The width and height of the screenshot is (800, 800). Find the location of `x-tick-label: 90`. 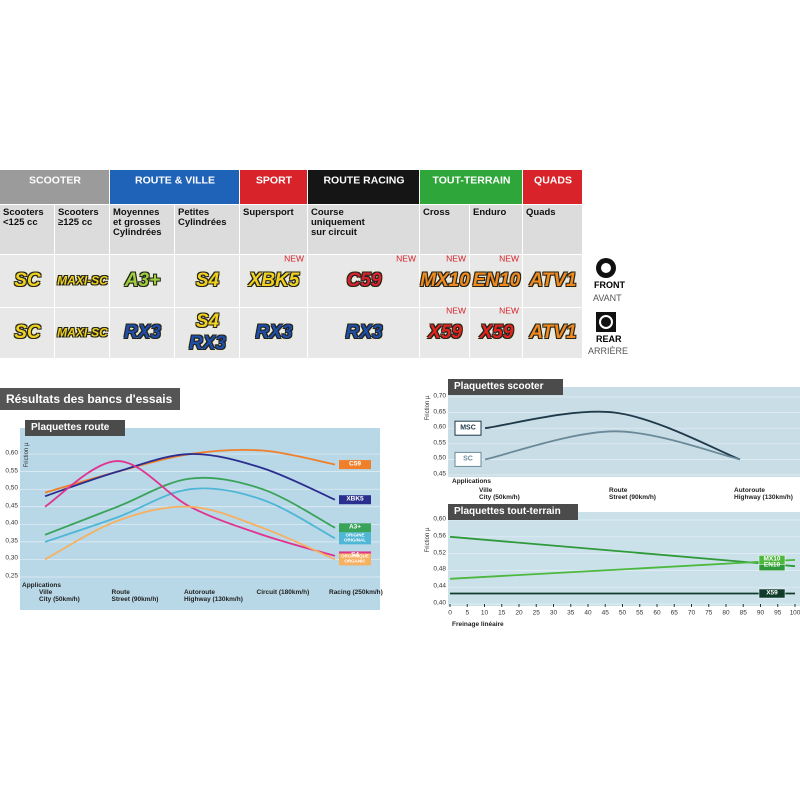

x-tick-label: 90 is located at coordinates (760, 613).